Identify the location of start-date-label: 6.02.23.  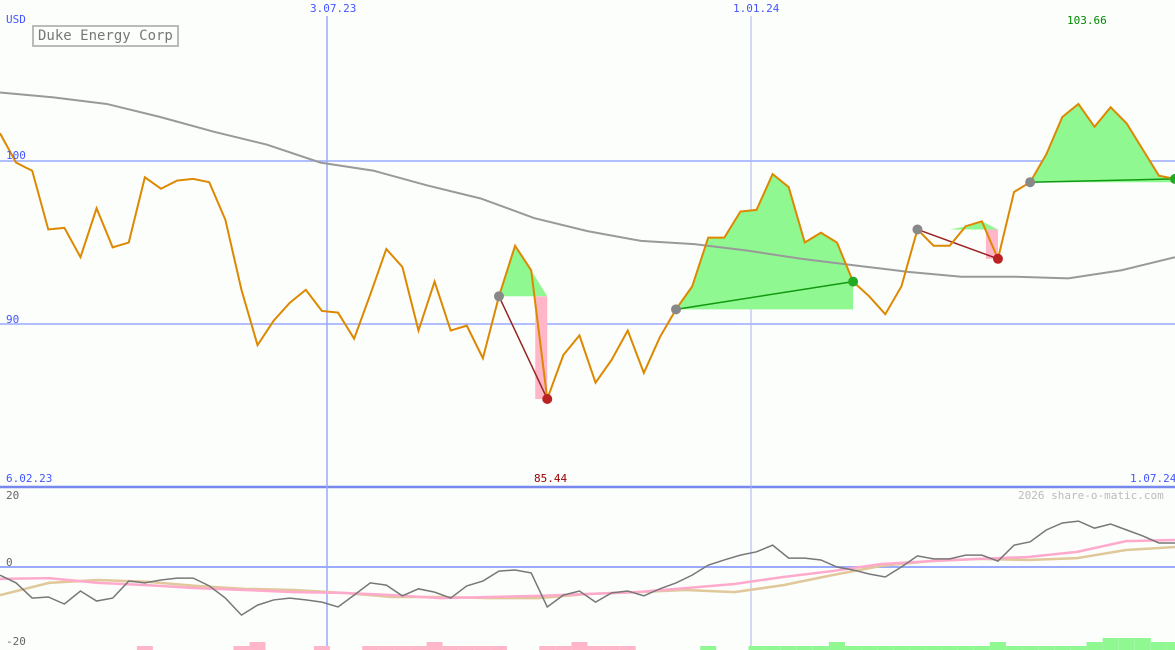
(29, 478).